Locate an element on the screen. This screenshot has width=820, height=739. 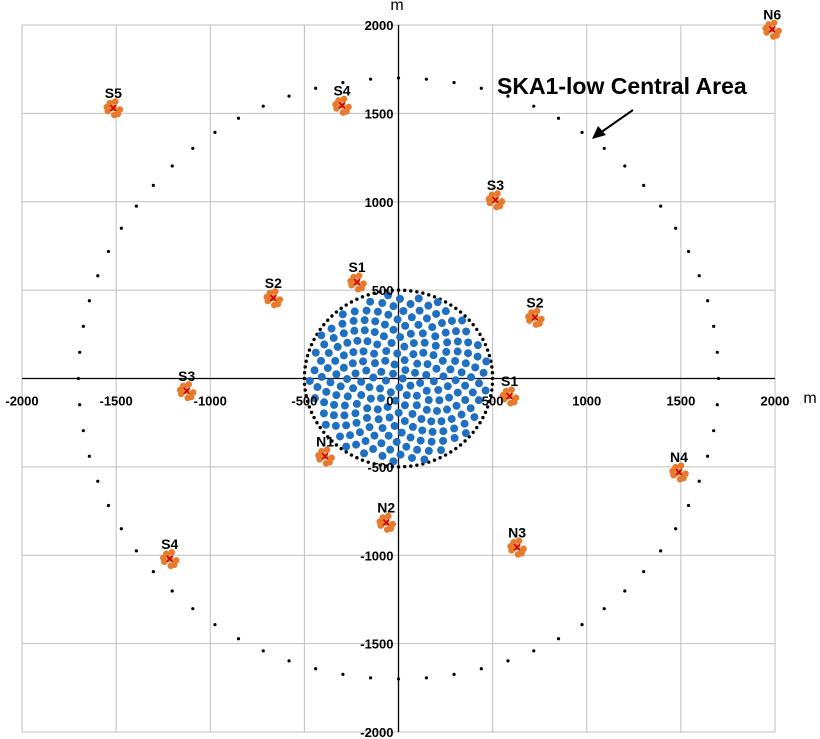
x-tick-label: 2000 is located at coordinates (775, 401).